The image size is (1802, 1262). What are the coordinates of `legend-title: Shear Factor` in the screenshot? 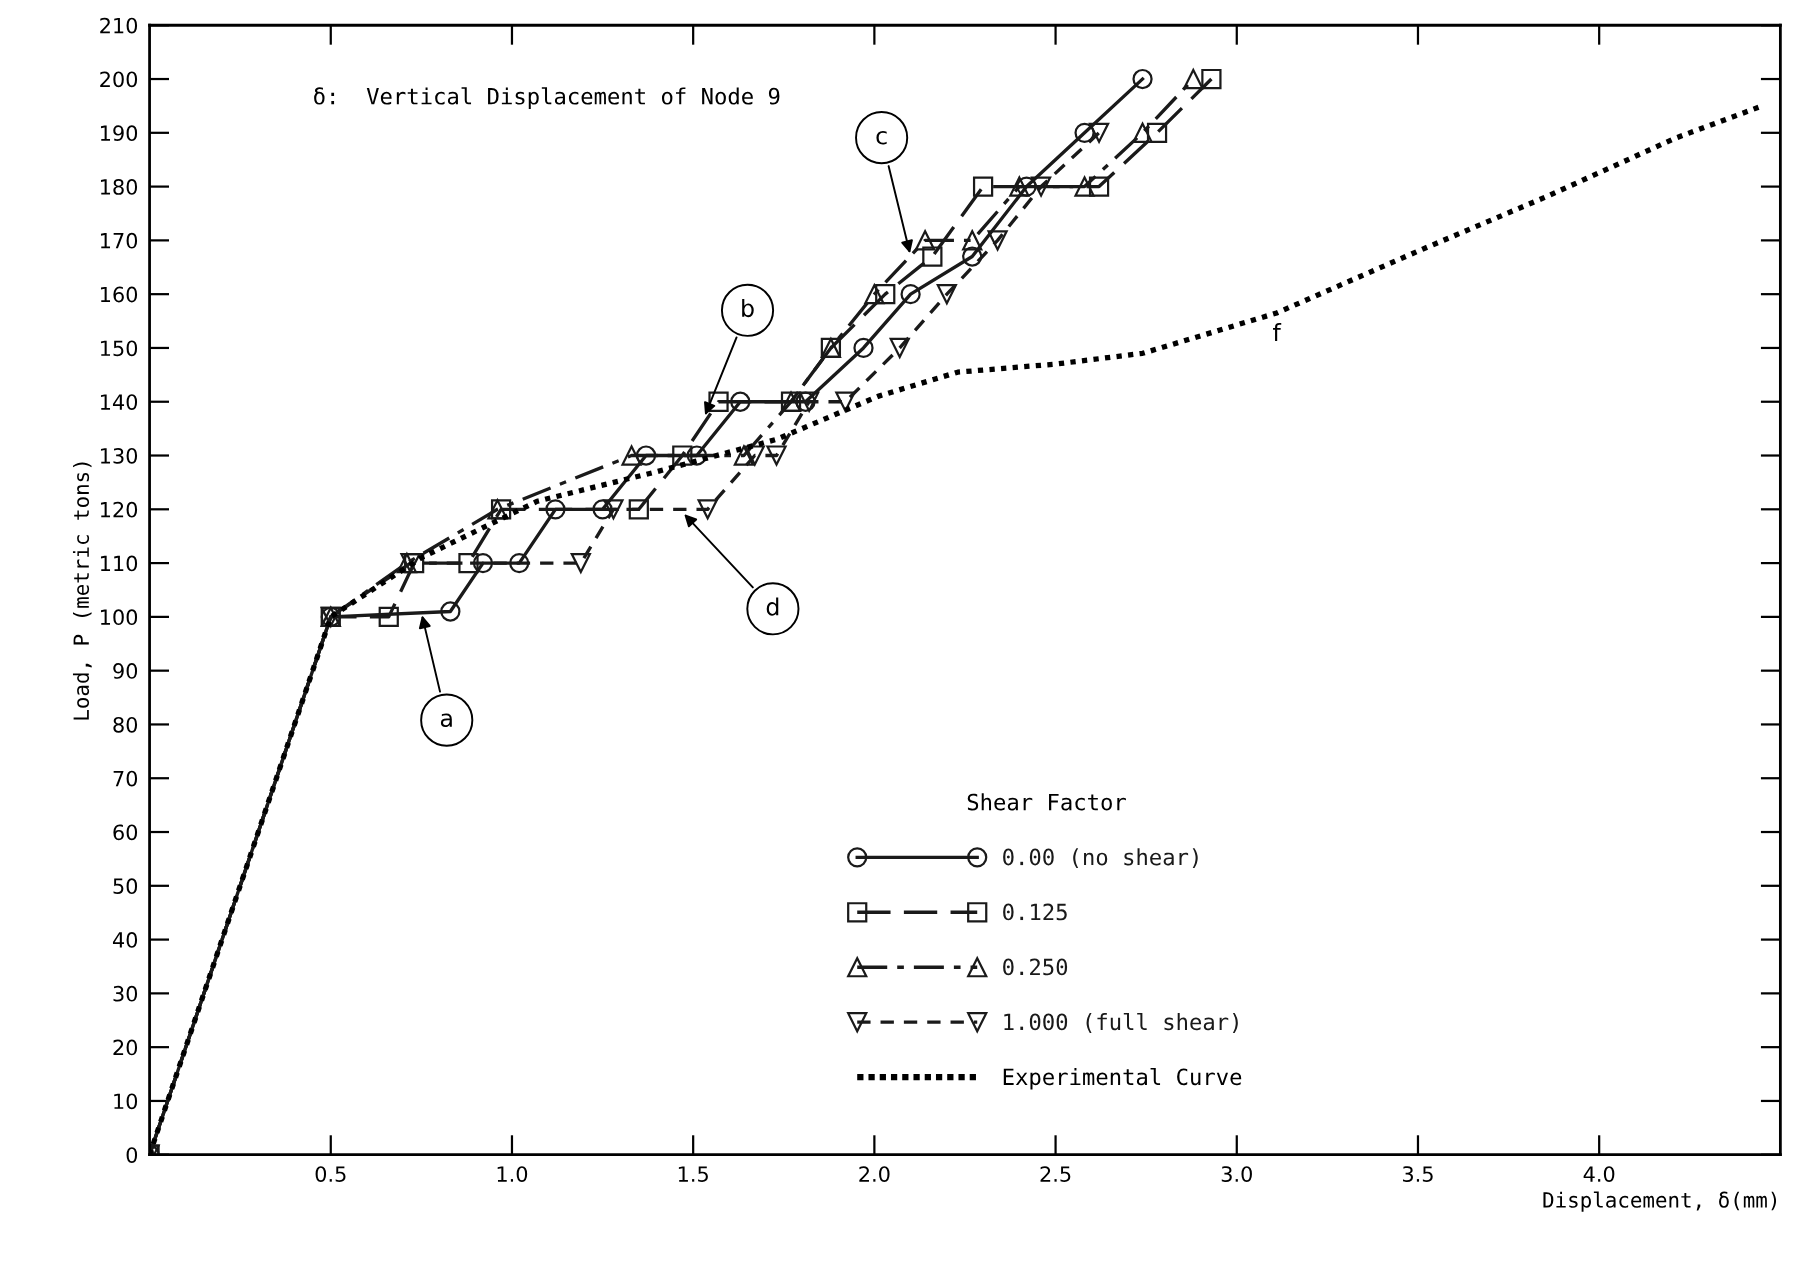 It's located at (1046, 802).